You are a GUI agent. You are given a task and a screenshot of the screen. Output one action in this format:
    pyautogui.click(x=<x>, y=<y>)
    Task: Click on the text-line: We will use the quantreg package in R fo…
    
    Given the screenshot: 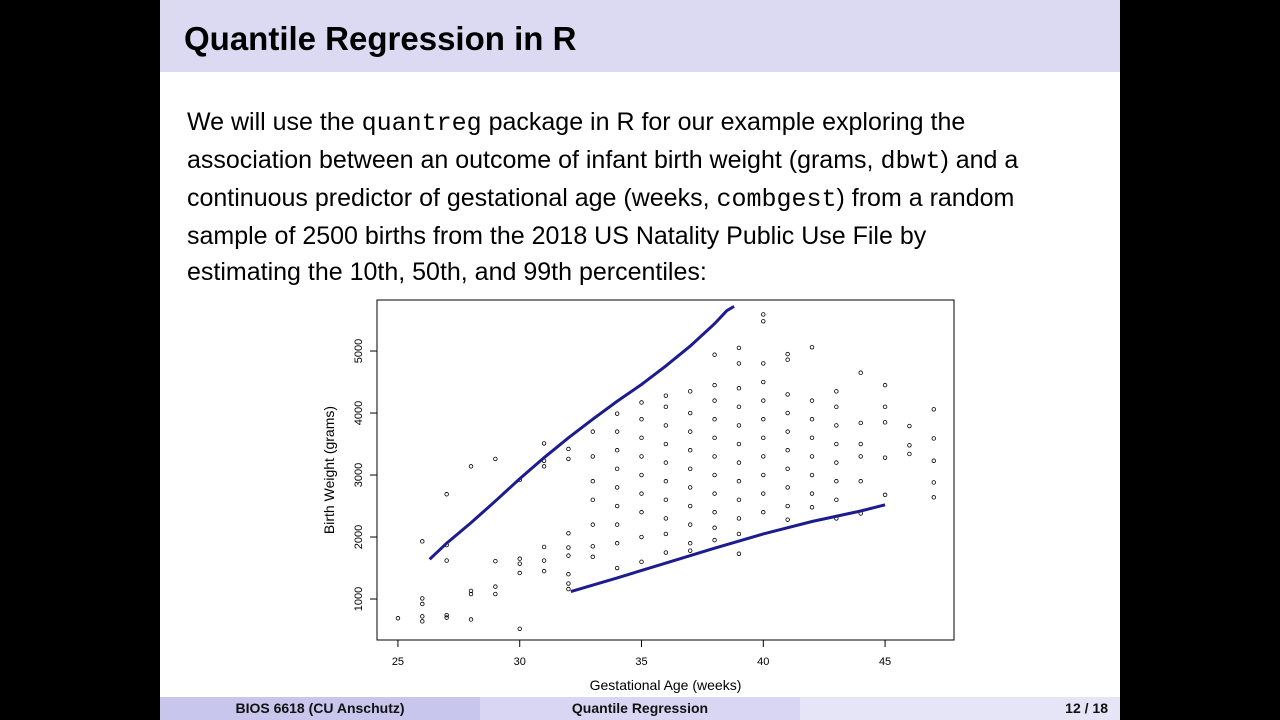 What is the action you would take?
    pyautogui.click(x=602, y=123)
    